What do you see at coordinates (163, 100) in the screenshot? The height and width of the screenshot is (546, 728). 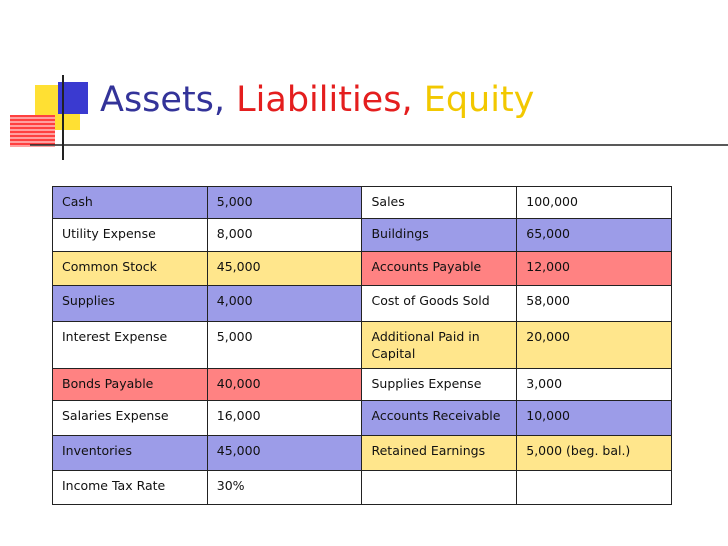 I see `title-assets: Assets,` at bounding box center [163, 100].